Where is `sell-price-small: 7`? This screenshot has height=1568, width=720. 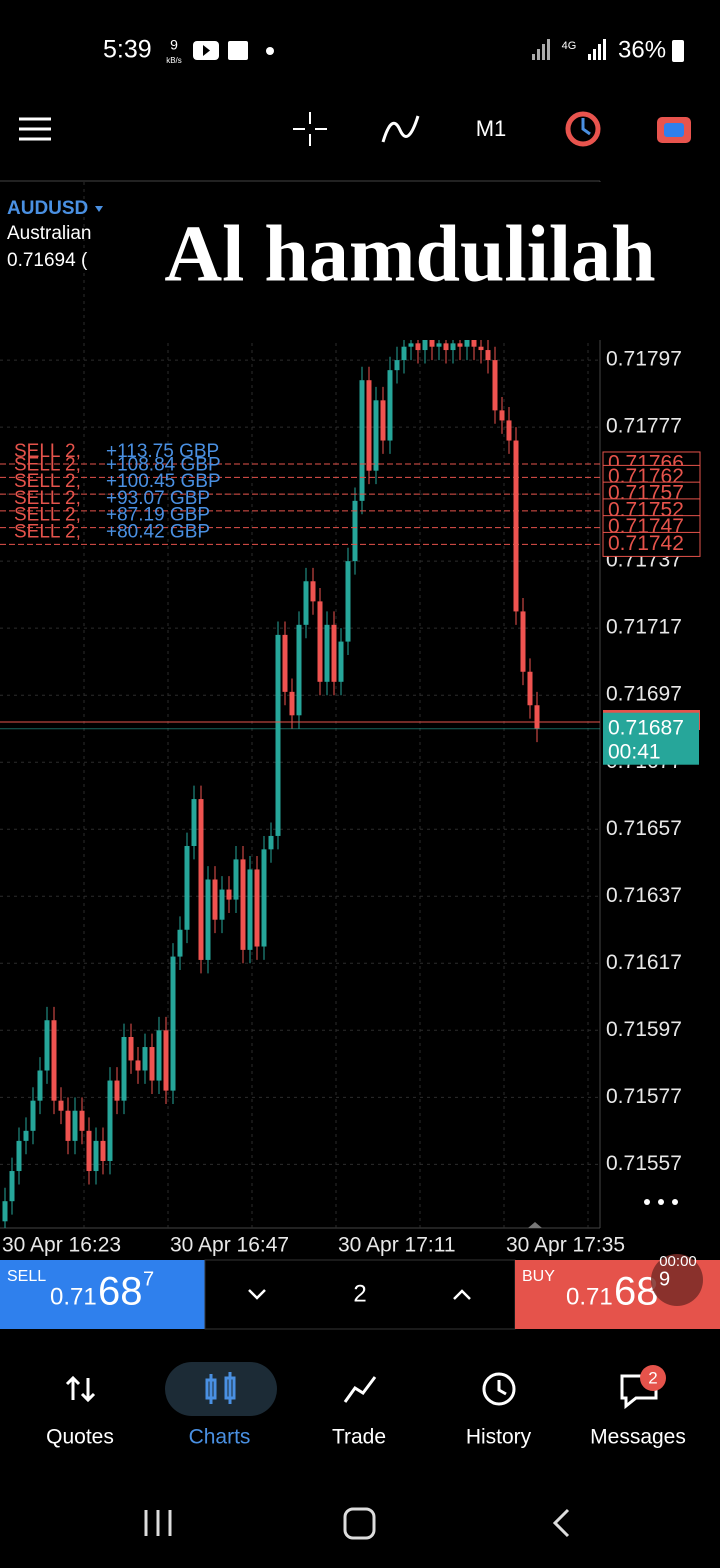 sell-price-small: 7 is located at coordinates (148, 1279).